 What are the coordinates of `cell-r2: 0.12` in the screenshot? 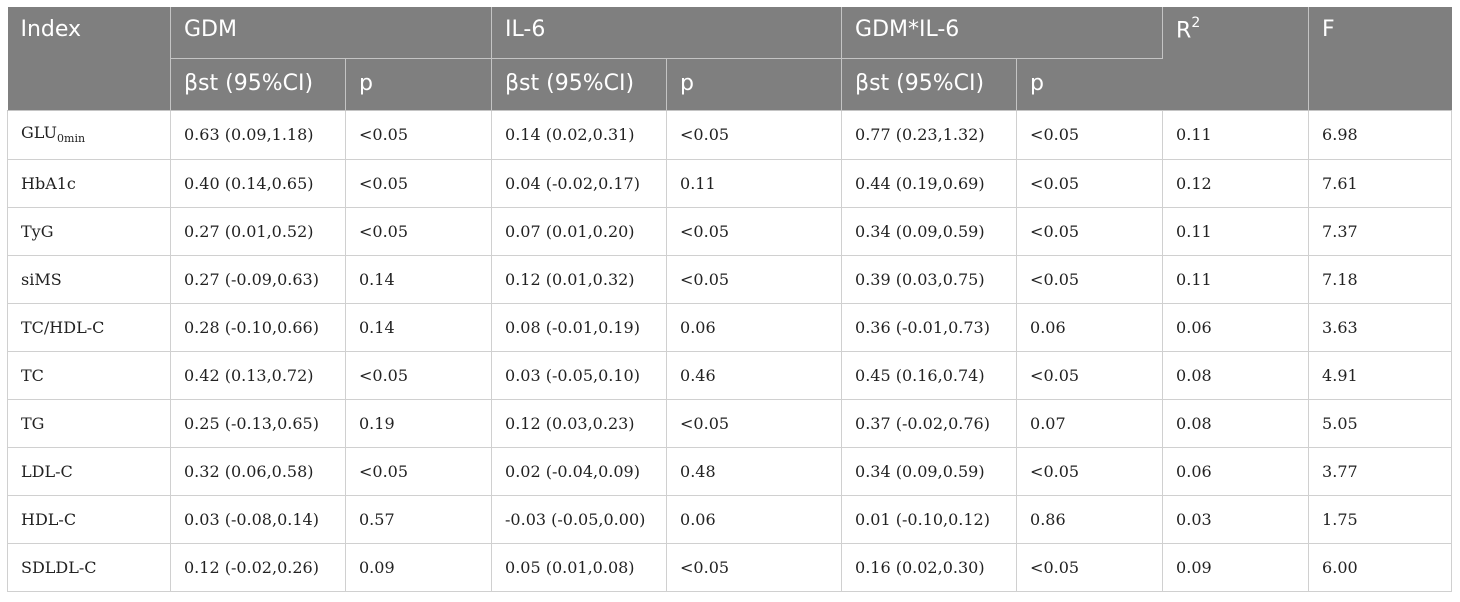 It's located at (1236, 183).